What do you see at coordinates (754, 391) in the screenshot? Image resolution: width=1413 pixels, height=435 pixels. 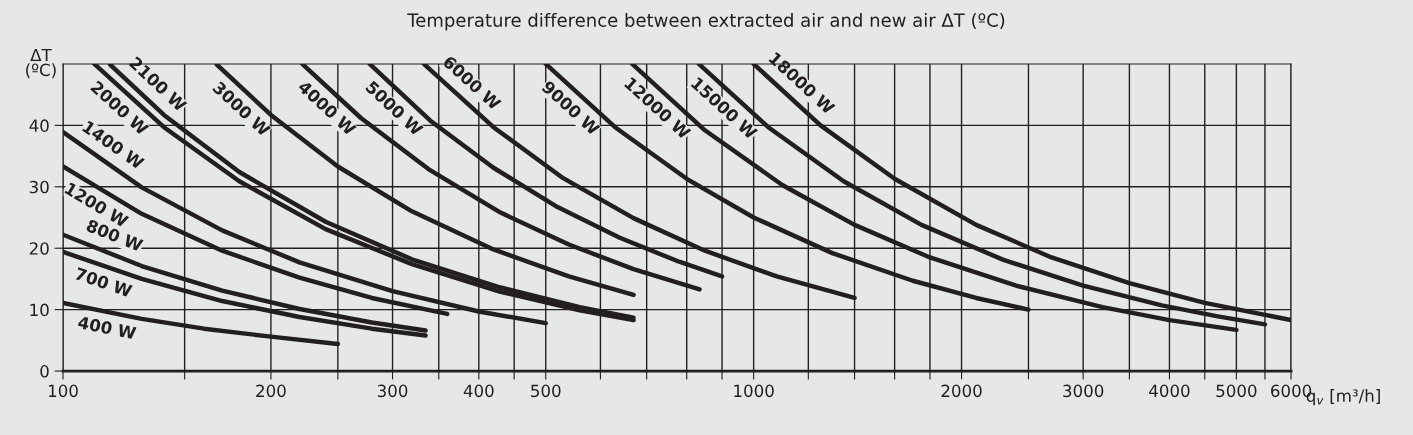 I see `x-tick-label: 1000` at bounding box center [754, 391].